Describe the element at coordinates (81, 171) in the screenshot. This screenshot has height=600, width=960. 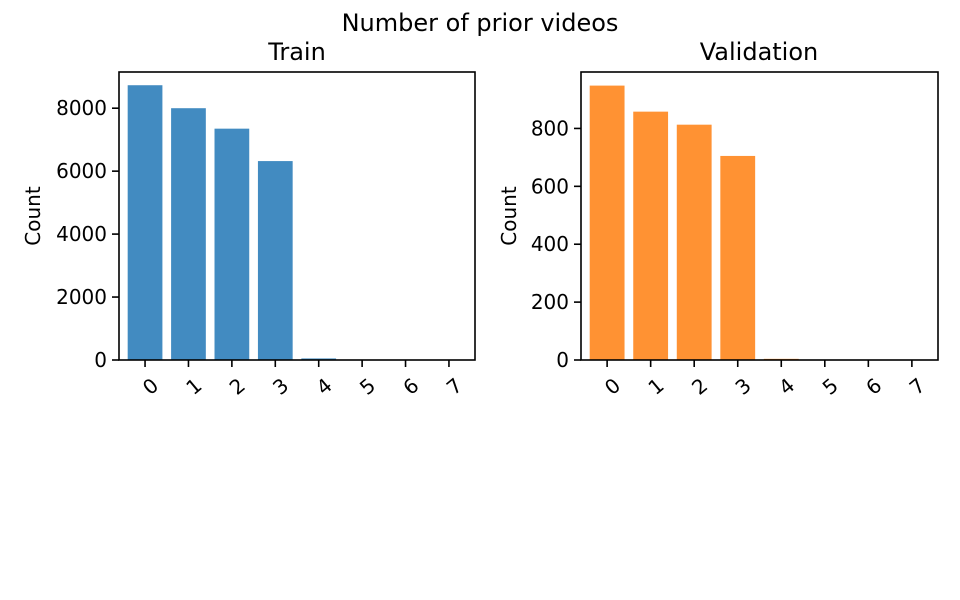
I see `train-y-tick-label-6000: 6000` at that location.